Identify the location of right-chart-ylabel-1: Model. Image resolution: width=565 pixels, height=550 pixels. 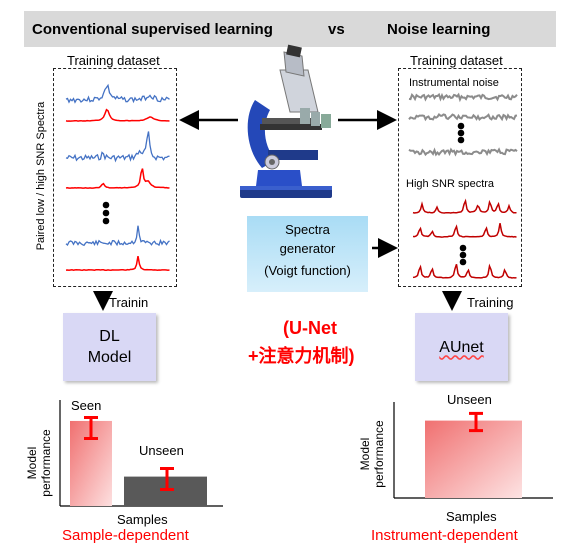
(365, 454).